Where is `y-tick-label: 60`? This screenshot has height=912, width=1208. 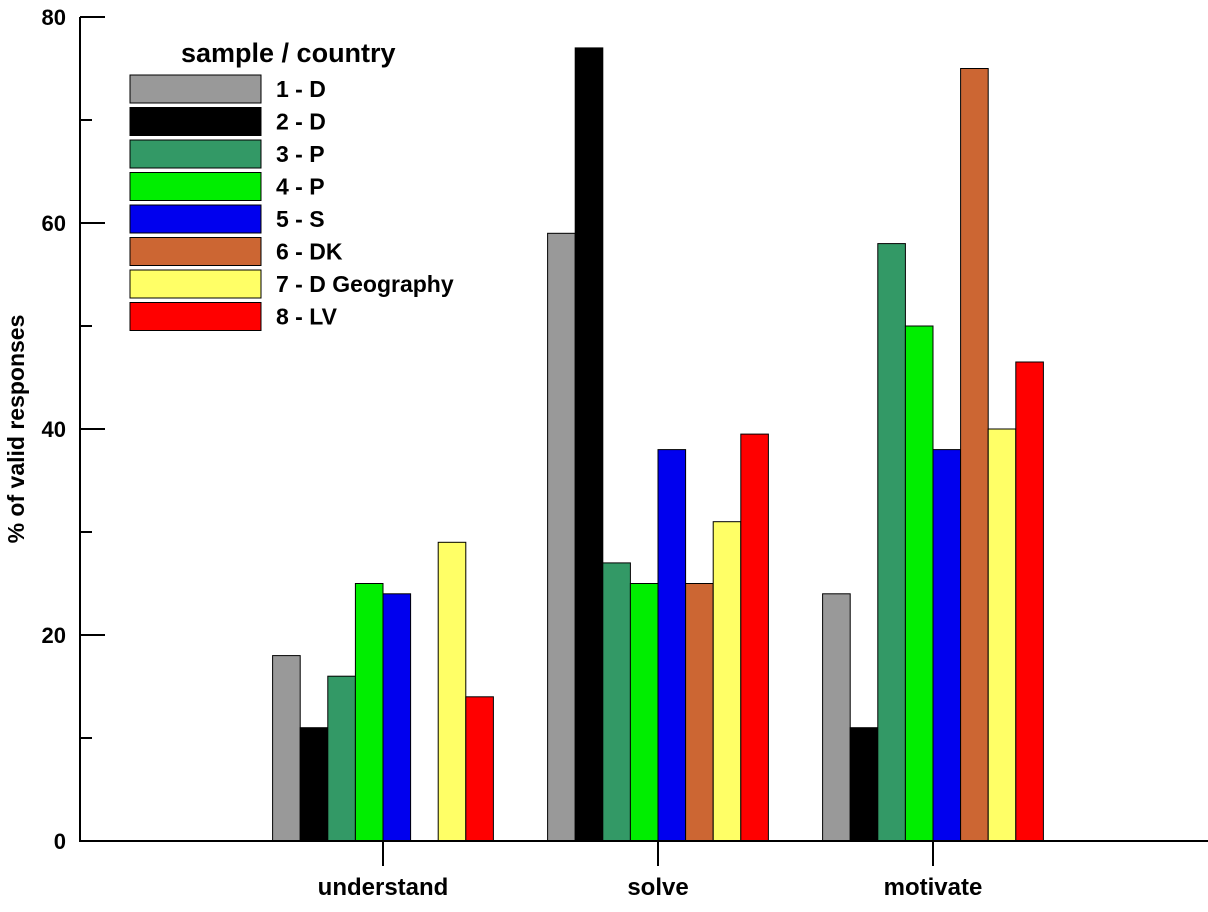 y-tick-label: 60 is located at coordinates (54, 223).